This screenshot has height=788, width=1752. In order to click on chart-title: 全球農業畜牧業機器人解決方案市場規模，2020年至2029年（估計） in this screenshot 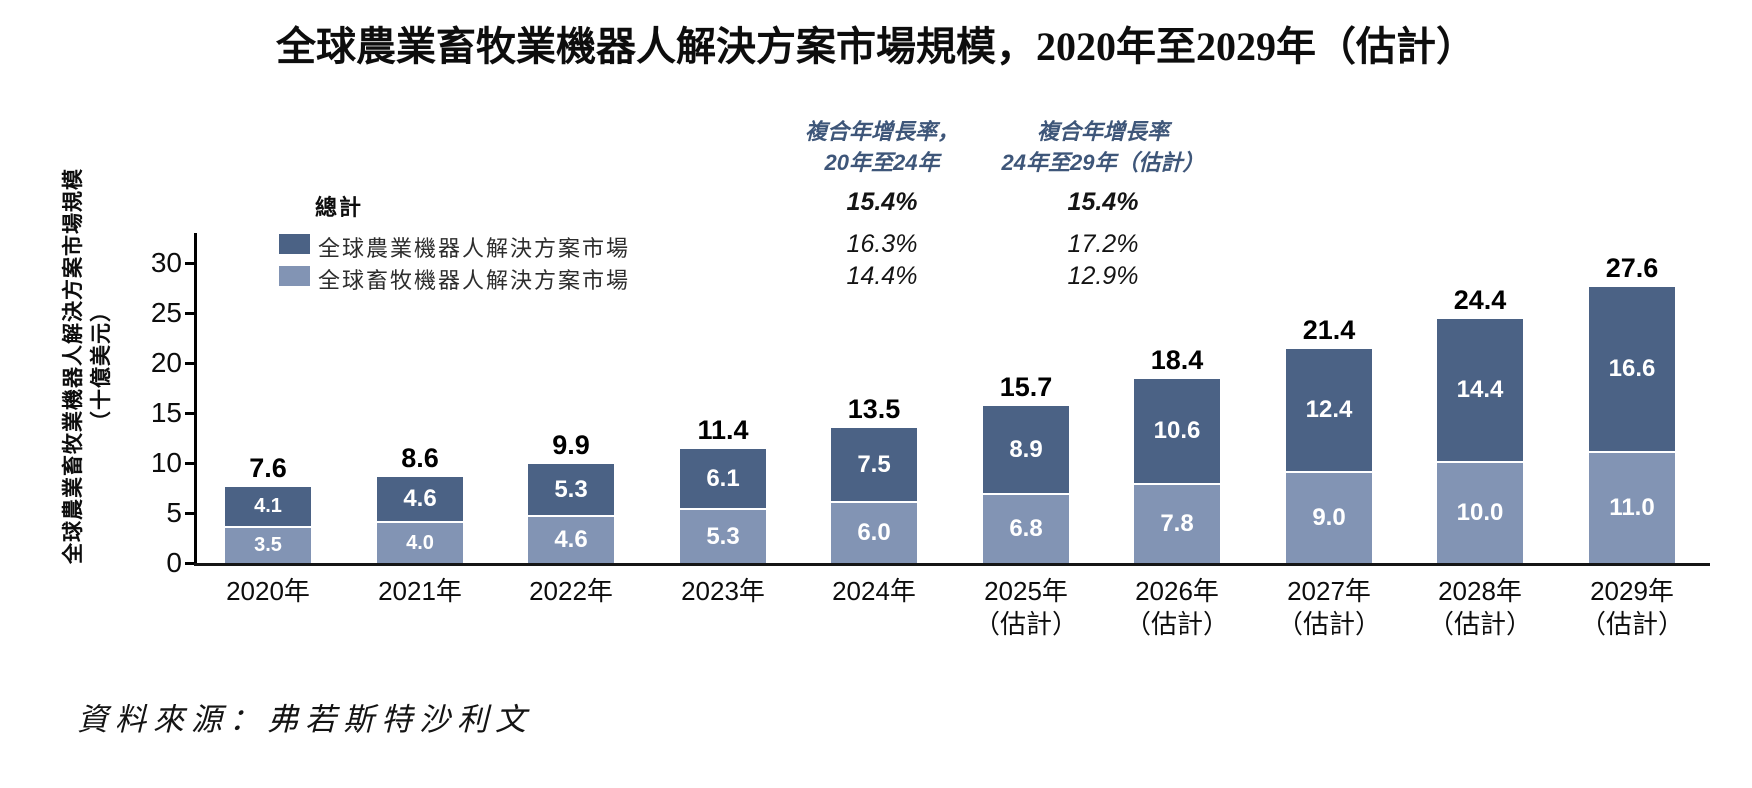, I will do `click(876, 46)`.